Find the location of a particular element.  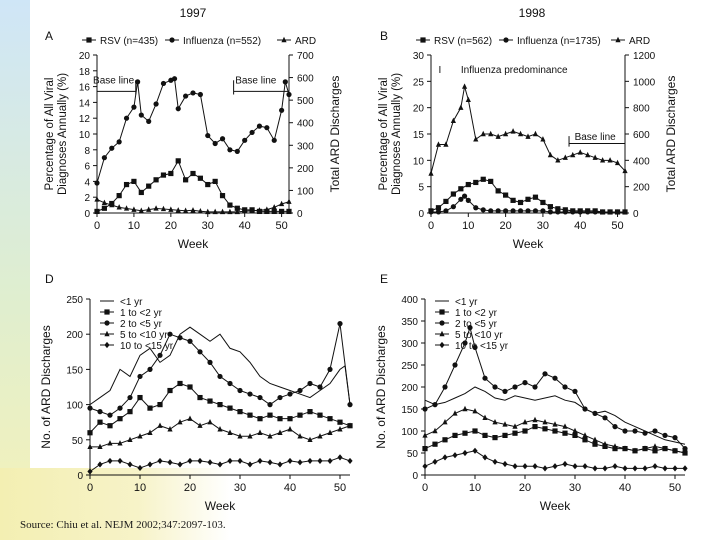

y2-axis-label: Total ARD Discharges is located at coordinates (671, 134).